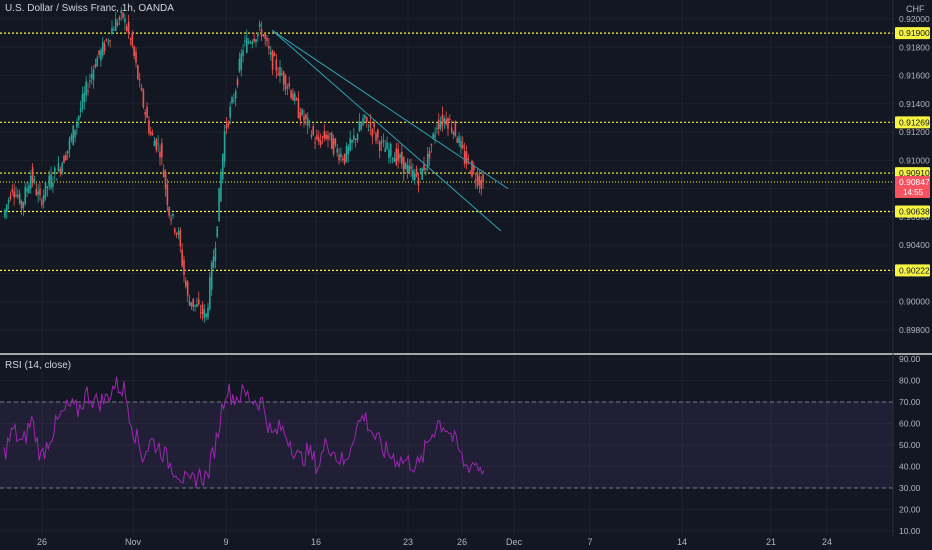  I want to click on time-tick-label: 26, so click(462, 542).